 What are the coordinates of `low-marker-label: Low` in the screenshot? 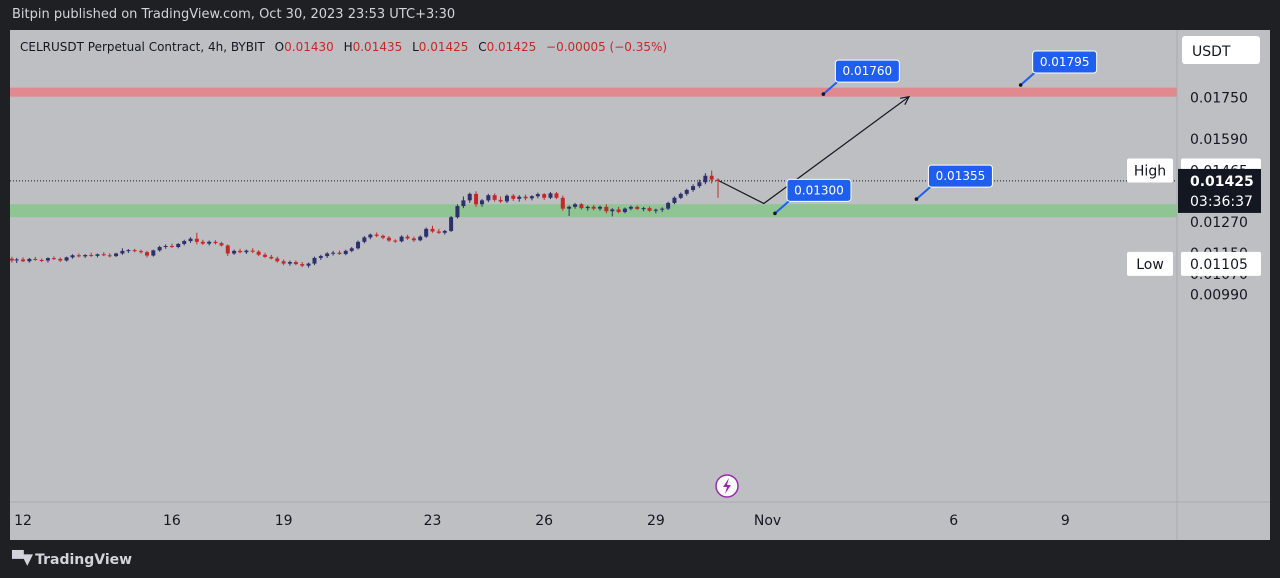 It's located at (1150, 265).